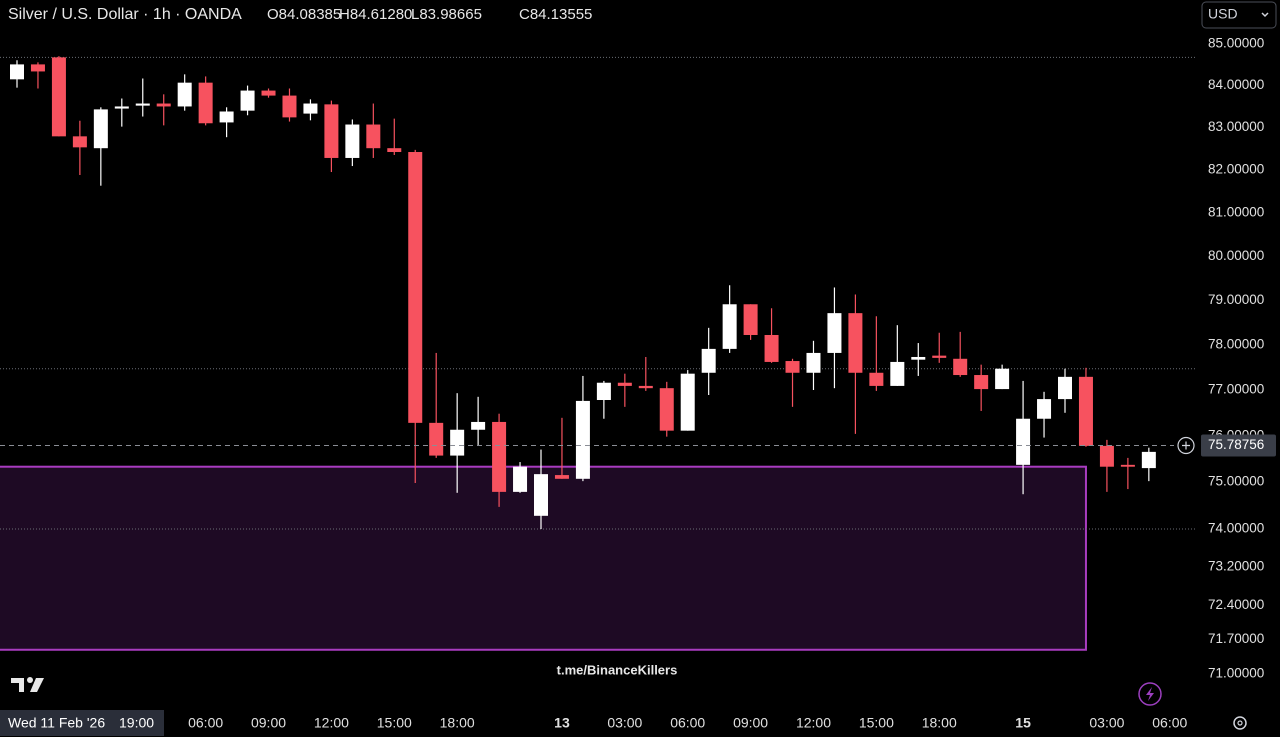 The height and width of the screenshot is (737, 1280). What do you see at coordinates (375, 14) in the screenshot?
I see `ohlc-high: H84.61280` at bounding box center [375, 14].